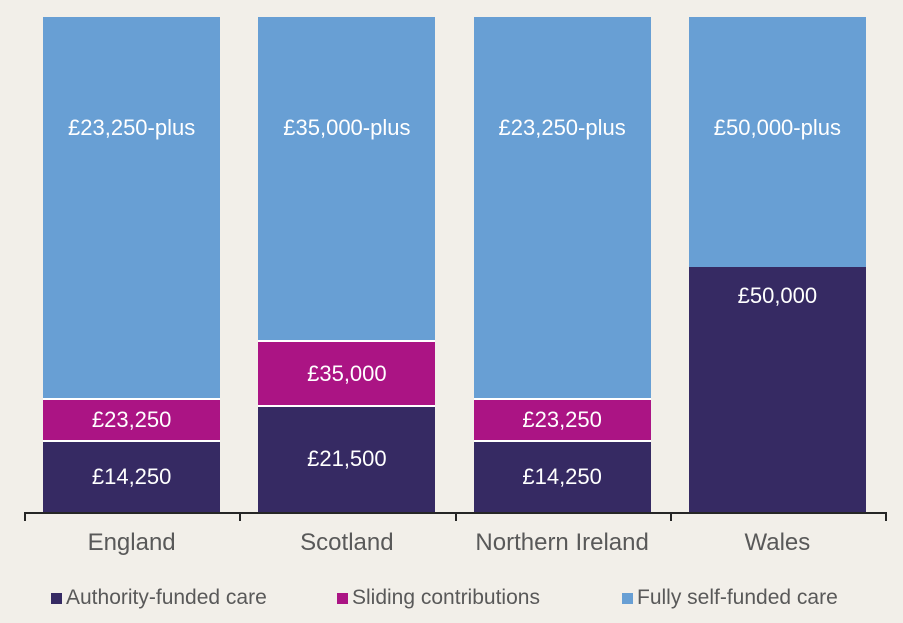 The height and width of the screenshot is (623, 903). What do you see at coordinates (446, 597) in the screenshot?
I see `legend-label: Sliding contributions` at bounding box center [446, 597].